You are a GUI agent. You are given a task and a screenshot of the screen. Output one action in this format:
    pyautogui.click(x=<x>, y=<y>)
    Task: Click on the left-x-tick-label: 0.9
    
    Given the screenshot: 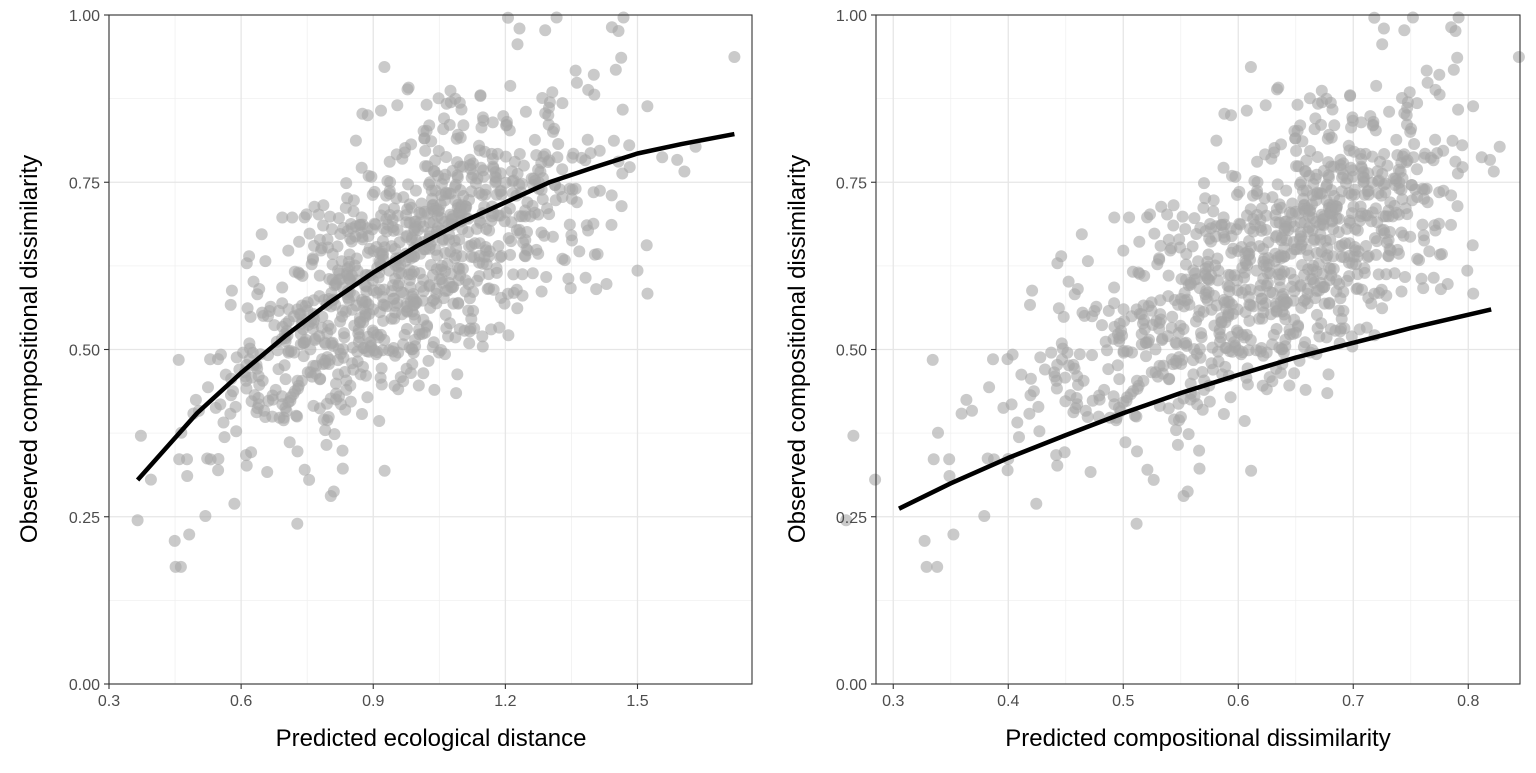 What is the action you would take?
    pyautogui.click(x=373, y=701)
    